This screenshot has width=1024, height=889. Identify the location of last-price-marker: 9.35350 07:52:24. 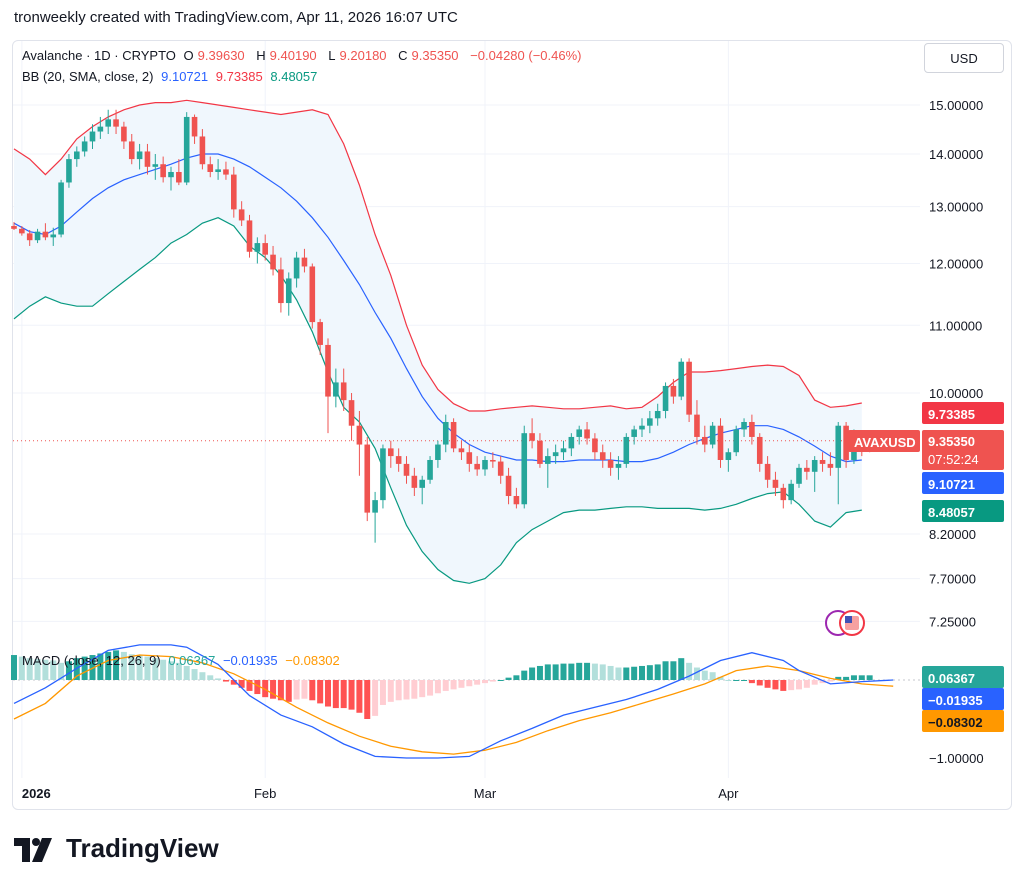
(963, 450).